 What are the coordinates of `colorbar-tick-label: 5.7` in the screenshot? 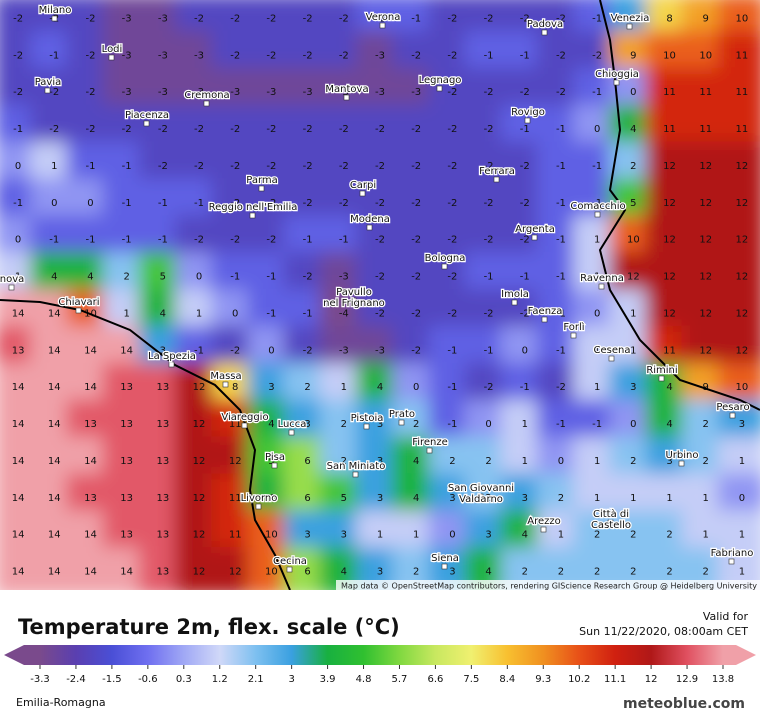 It's located at (400, 679).